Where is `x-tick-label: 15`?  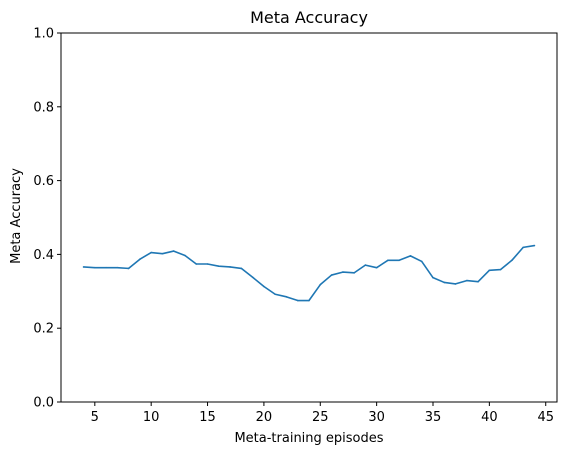
x-tick-label: 15 is located at coordinates (207, 417).